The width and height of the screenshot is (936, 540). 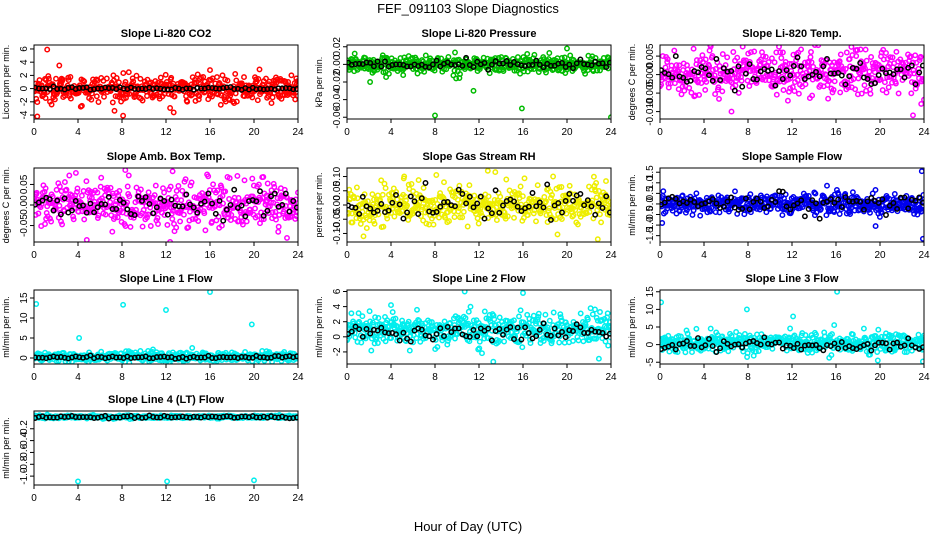 What do you see at coordinates (479, 82) in the screenshot?
I see `panel-frame` at bounding box center [479, 82].